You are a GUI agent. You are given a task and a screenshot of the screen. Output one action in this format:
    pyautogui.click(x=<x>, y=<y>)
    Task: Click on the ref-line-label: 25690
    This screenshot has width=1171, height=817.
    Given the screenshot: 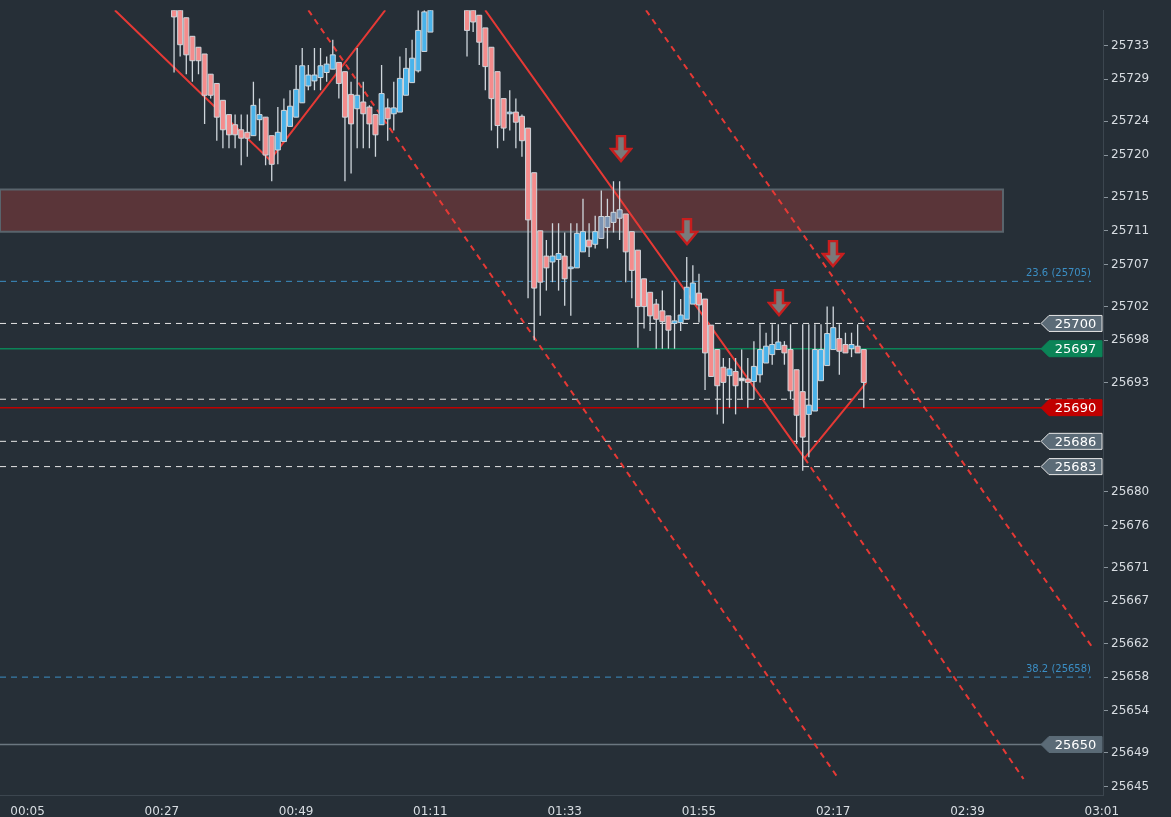 What is the action you would take?
    pyautogui.click(x=1075, y=408)
    